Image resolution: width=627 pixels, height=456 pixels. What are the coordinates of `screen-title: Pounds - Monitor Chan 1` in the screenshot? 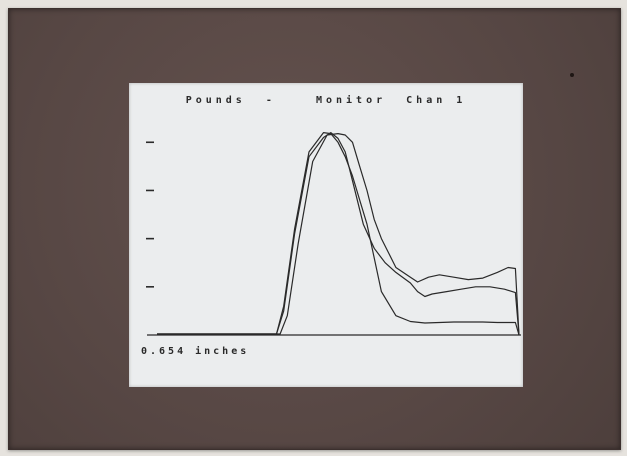 It's located at (326, 100).